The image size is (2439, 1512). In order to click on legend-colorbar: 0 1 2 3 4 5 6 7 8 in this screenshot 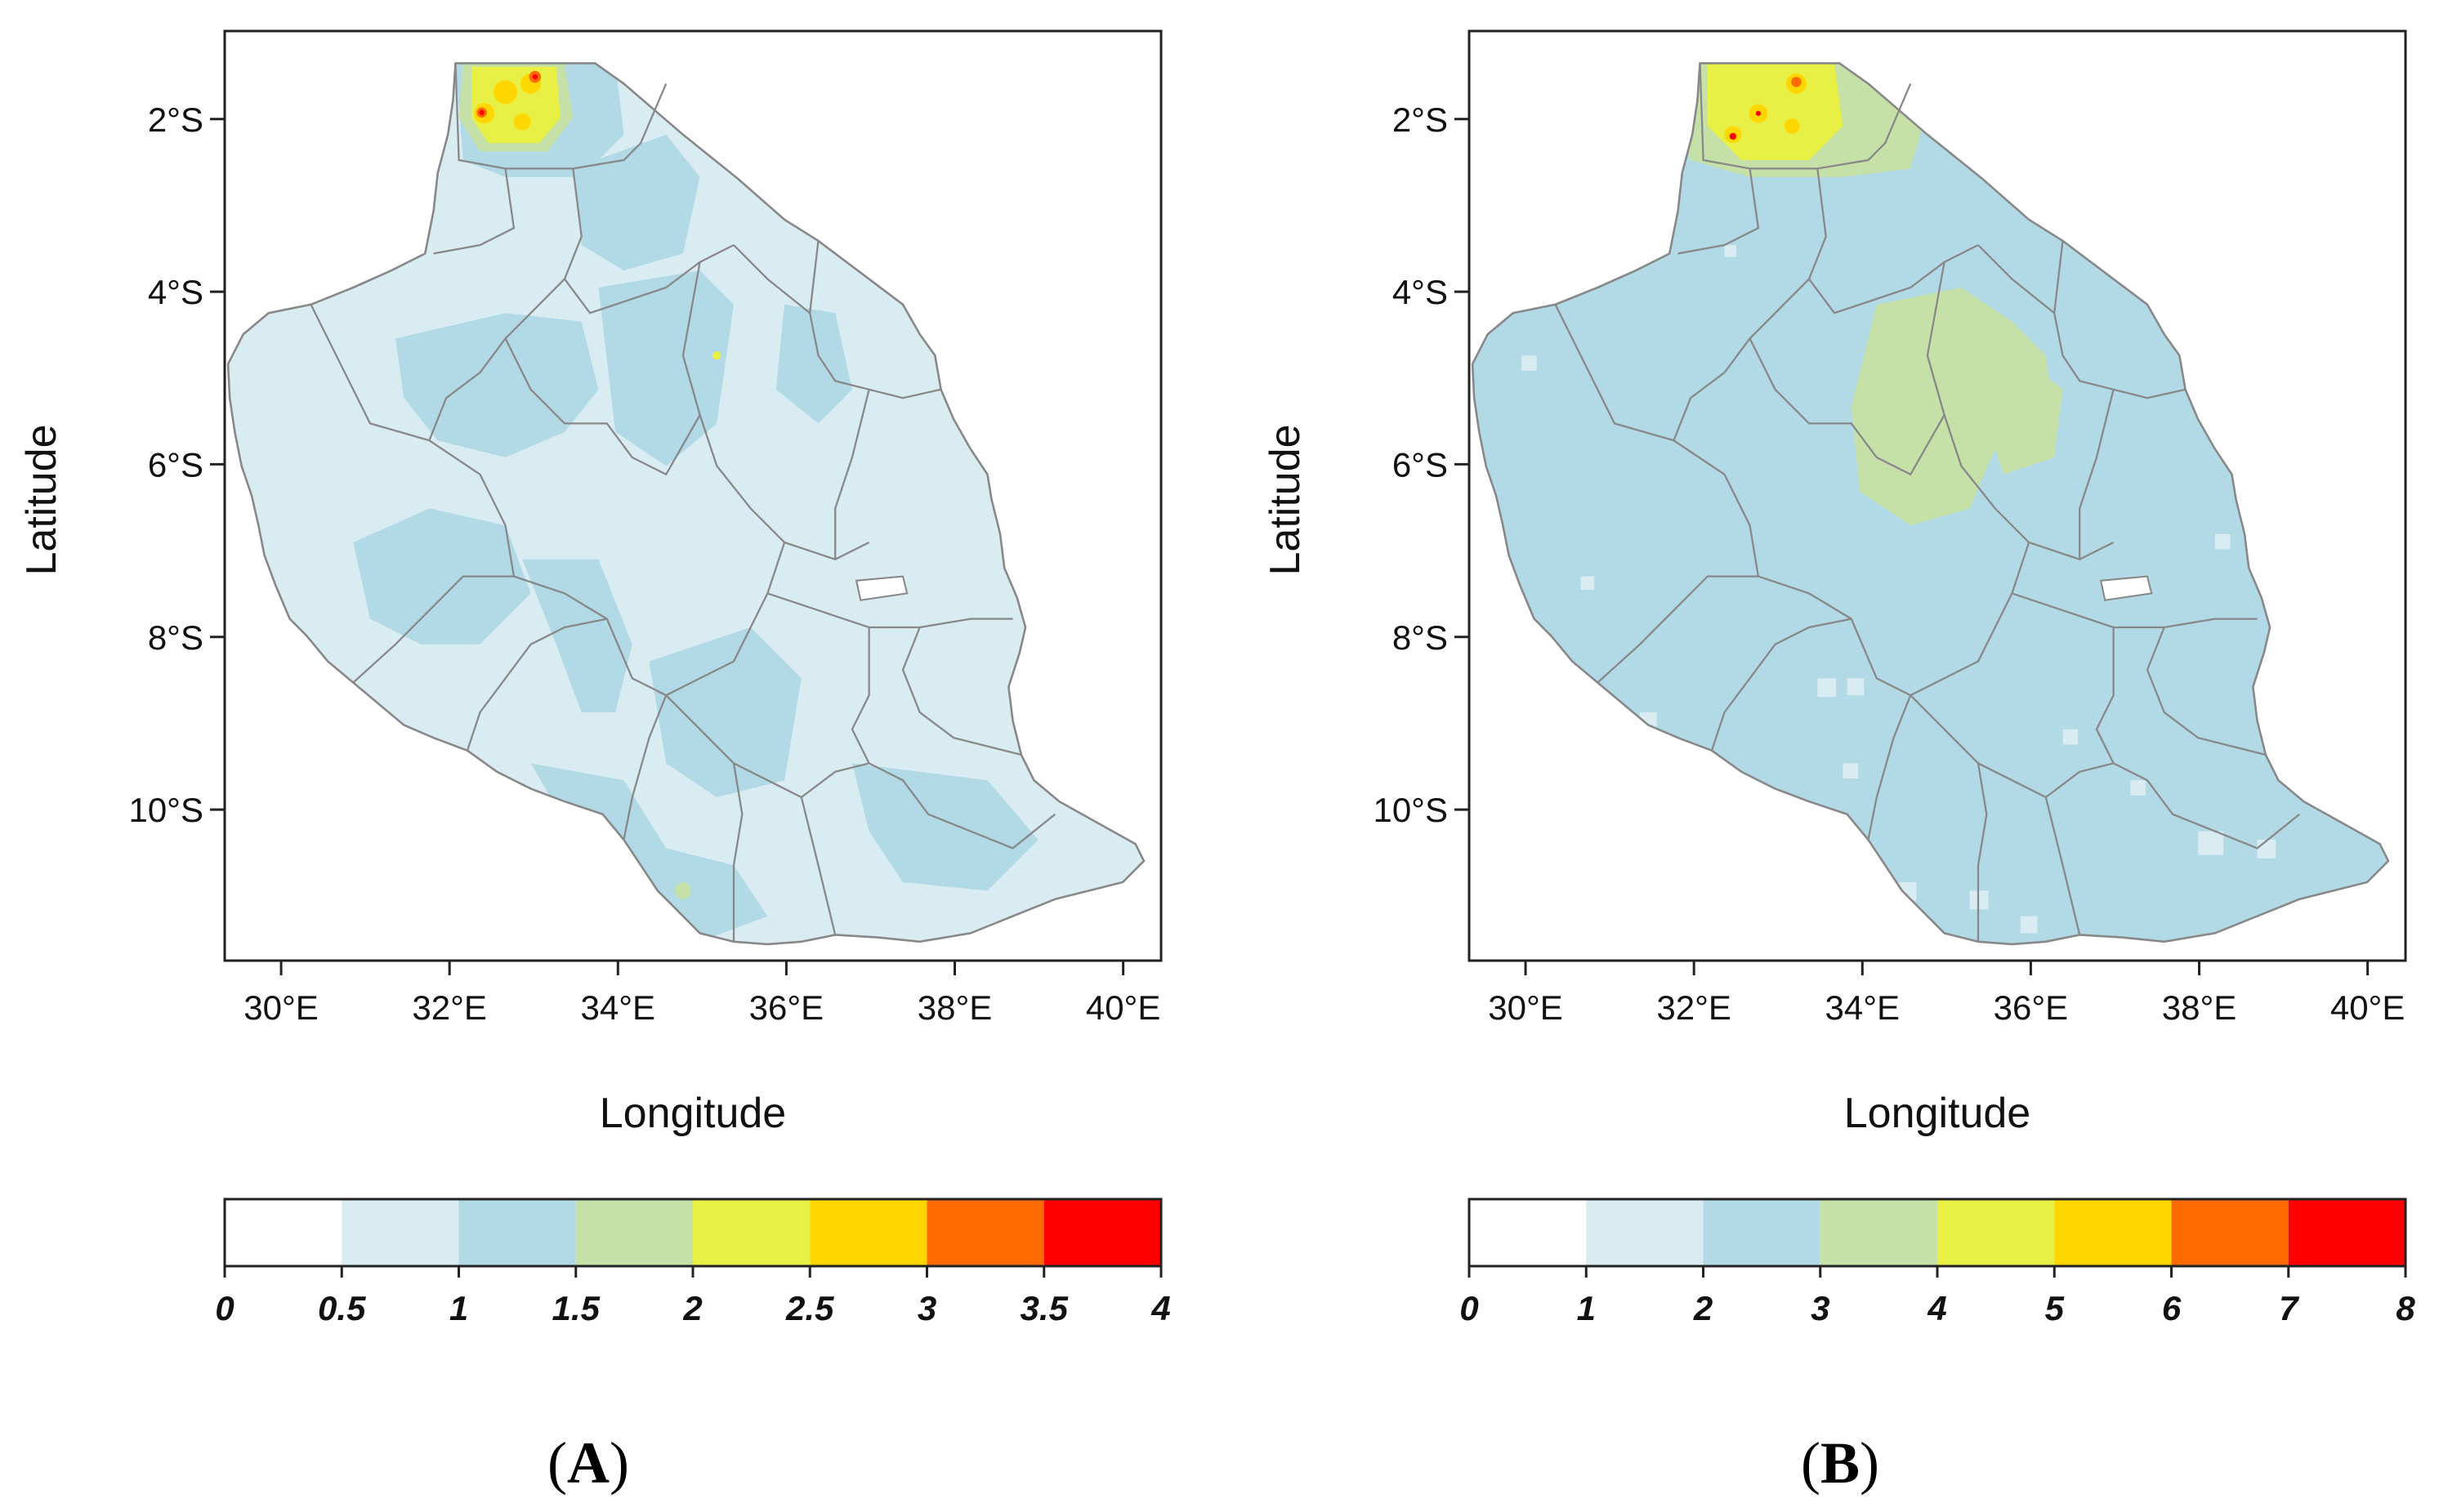, I will do `click(1937, 1262)`.